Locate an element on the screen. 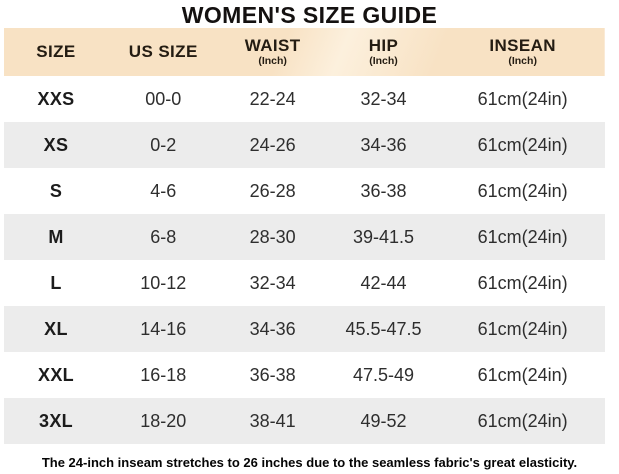  table-row: XS 0-2 24-26 34-36 61cm(24in) is located at coordinates (304, 145).